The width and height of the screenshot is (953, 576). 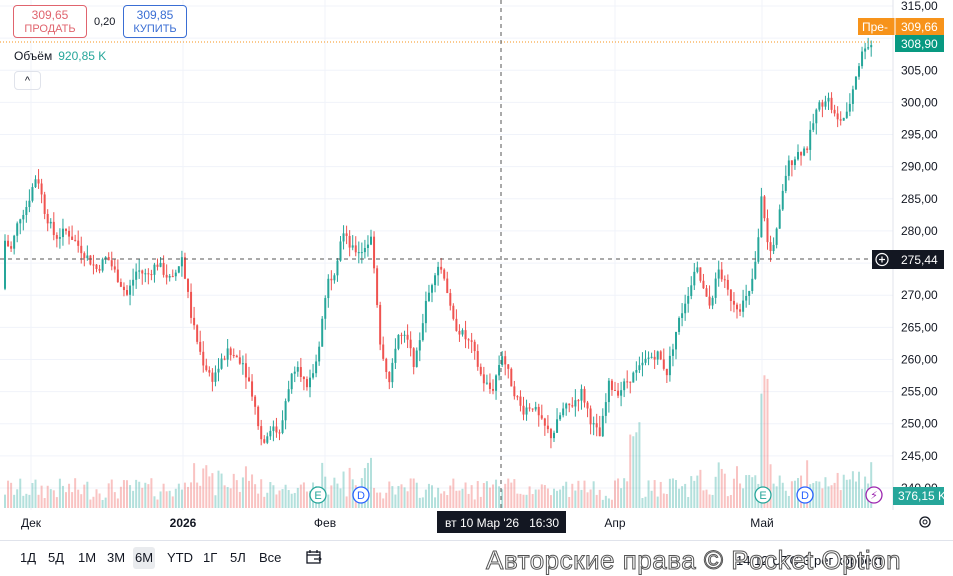 What do you see at coordinates (155, 21) in the screenshot?
I see `buy-button: 309,85 КУПИТЬ` at bounding box center [155, 21].